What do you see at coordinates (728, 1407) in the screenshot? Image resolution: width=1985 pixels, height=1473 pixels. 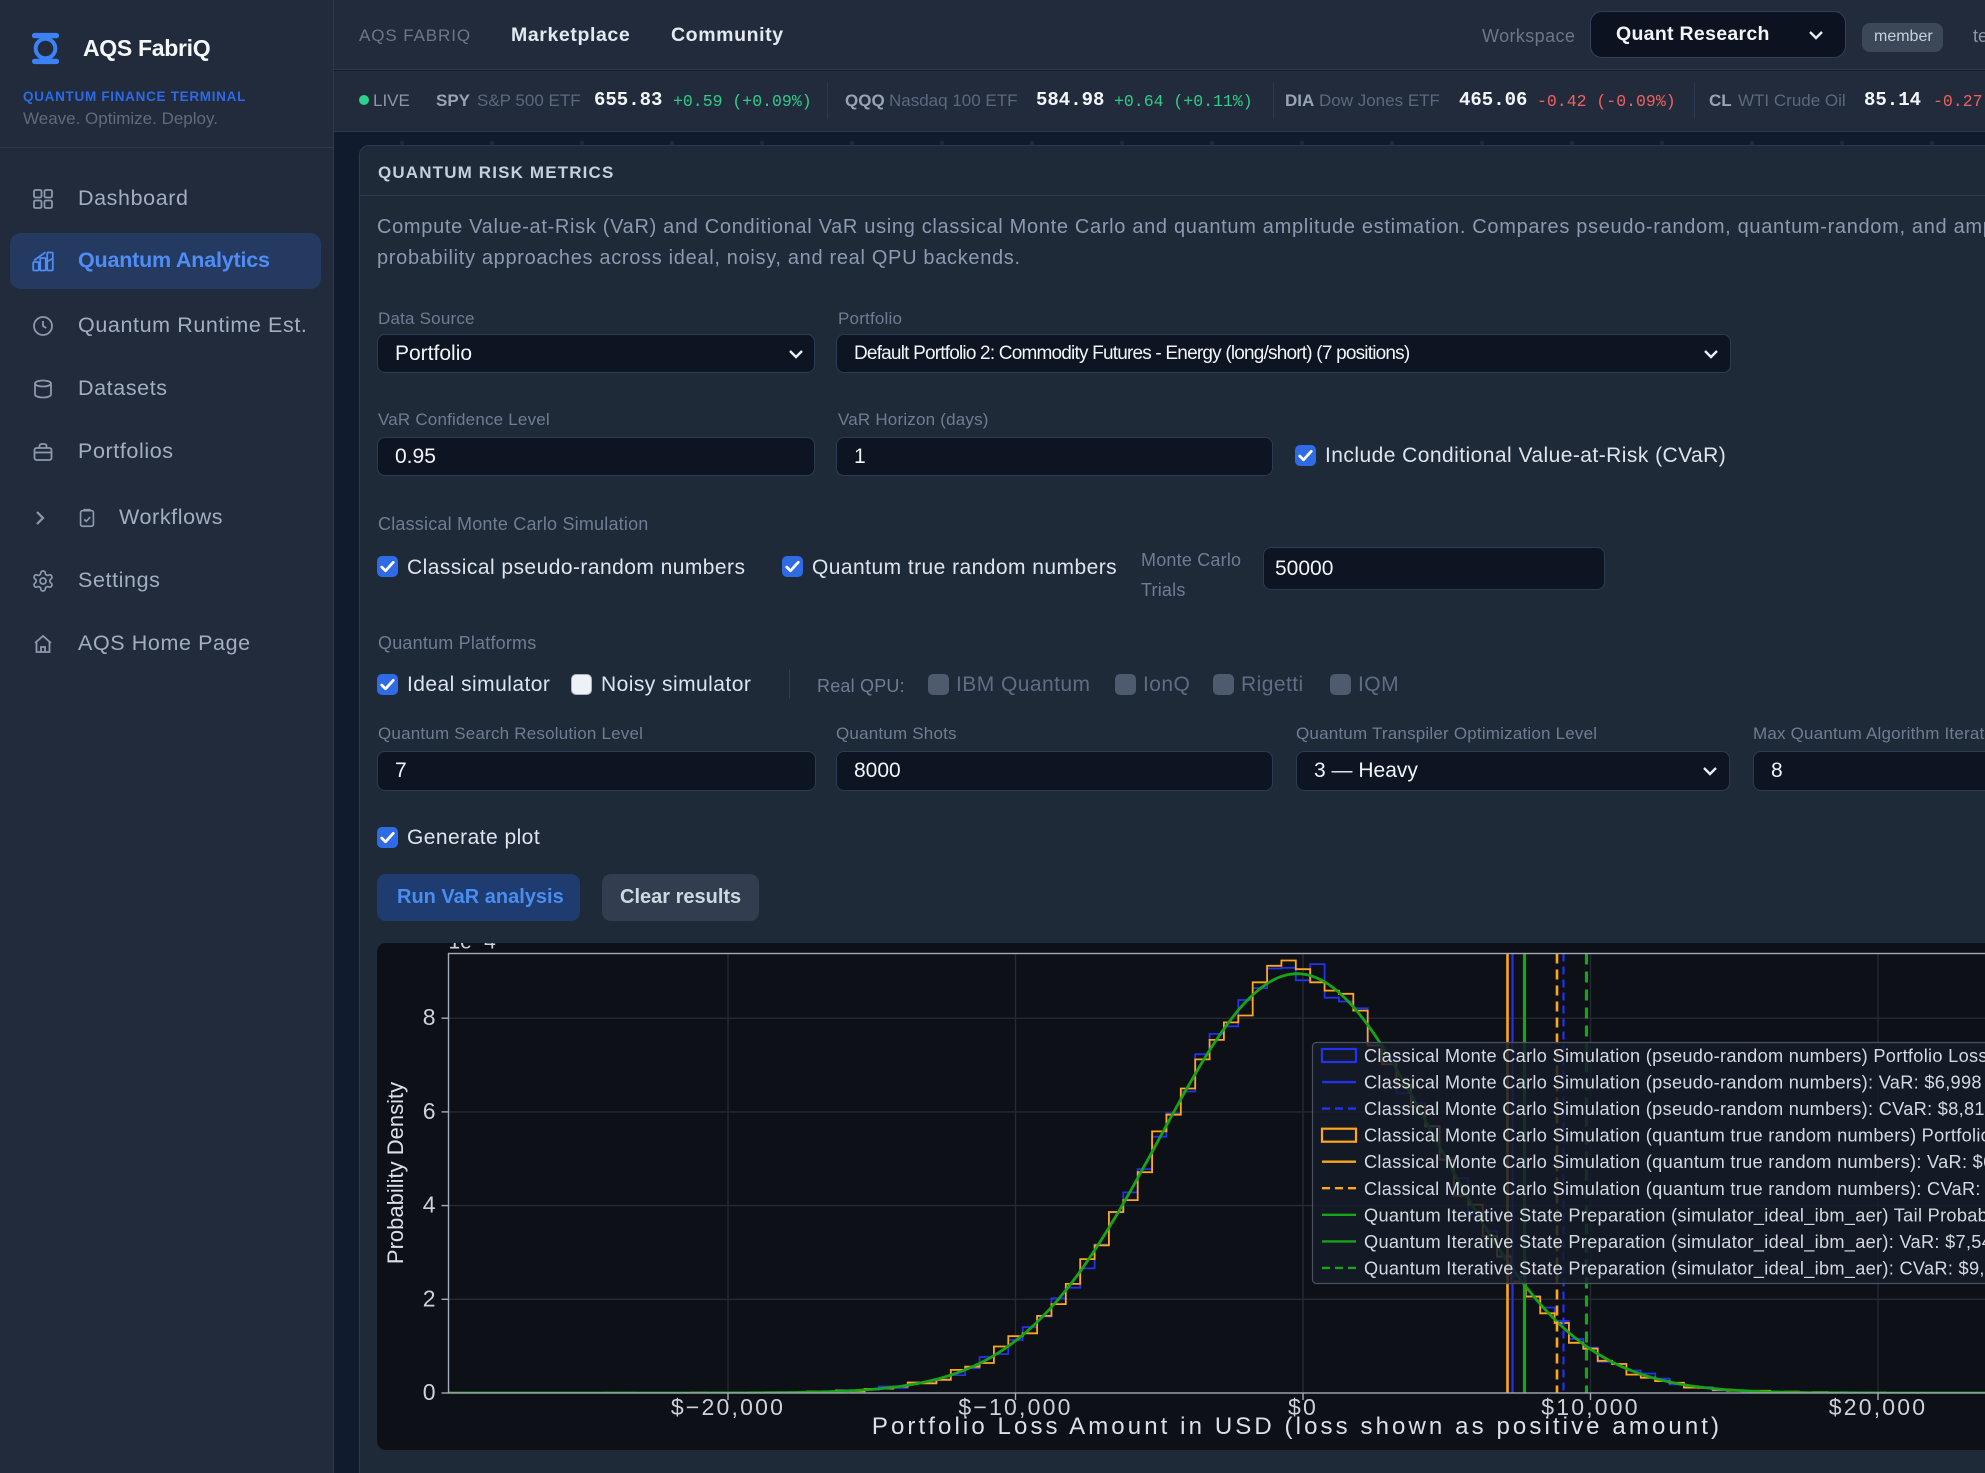 I see `svg-text: $−20,000` at bounding box center [728, 1407].